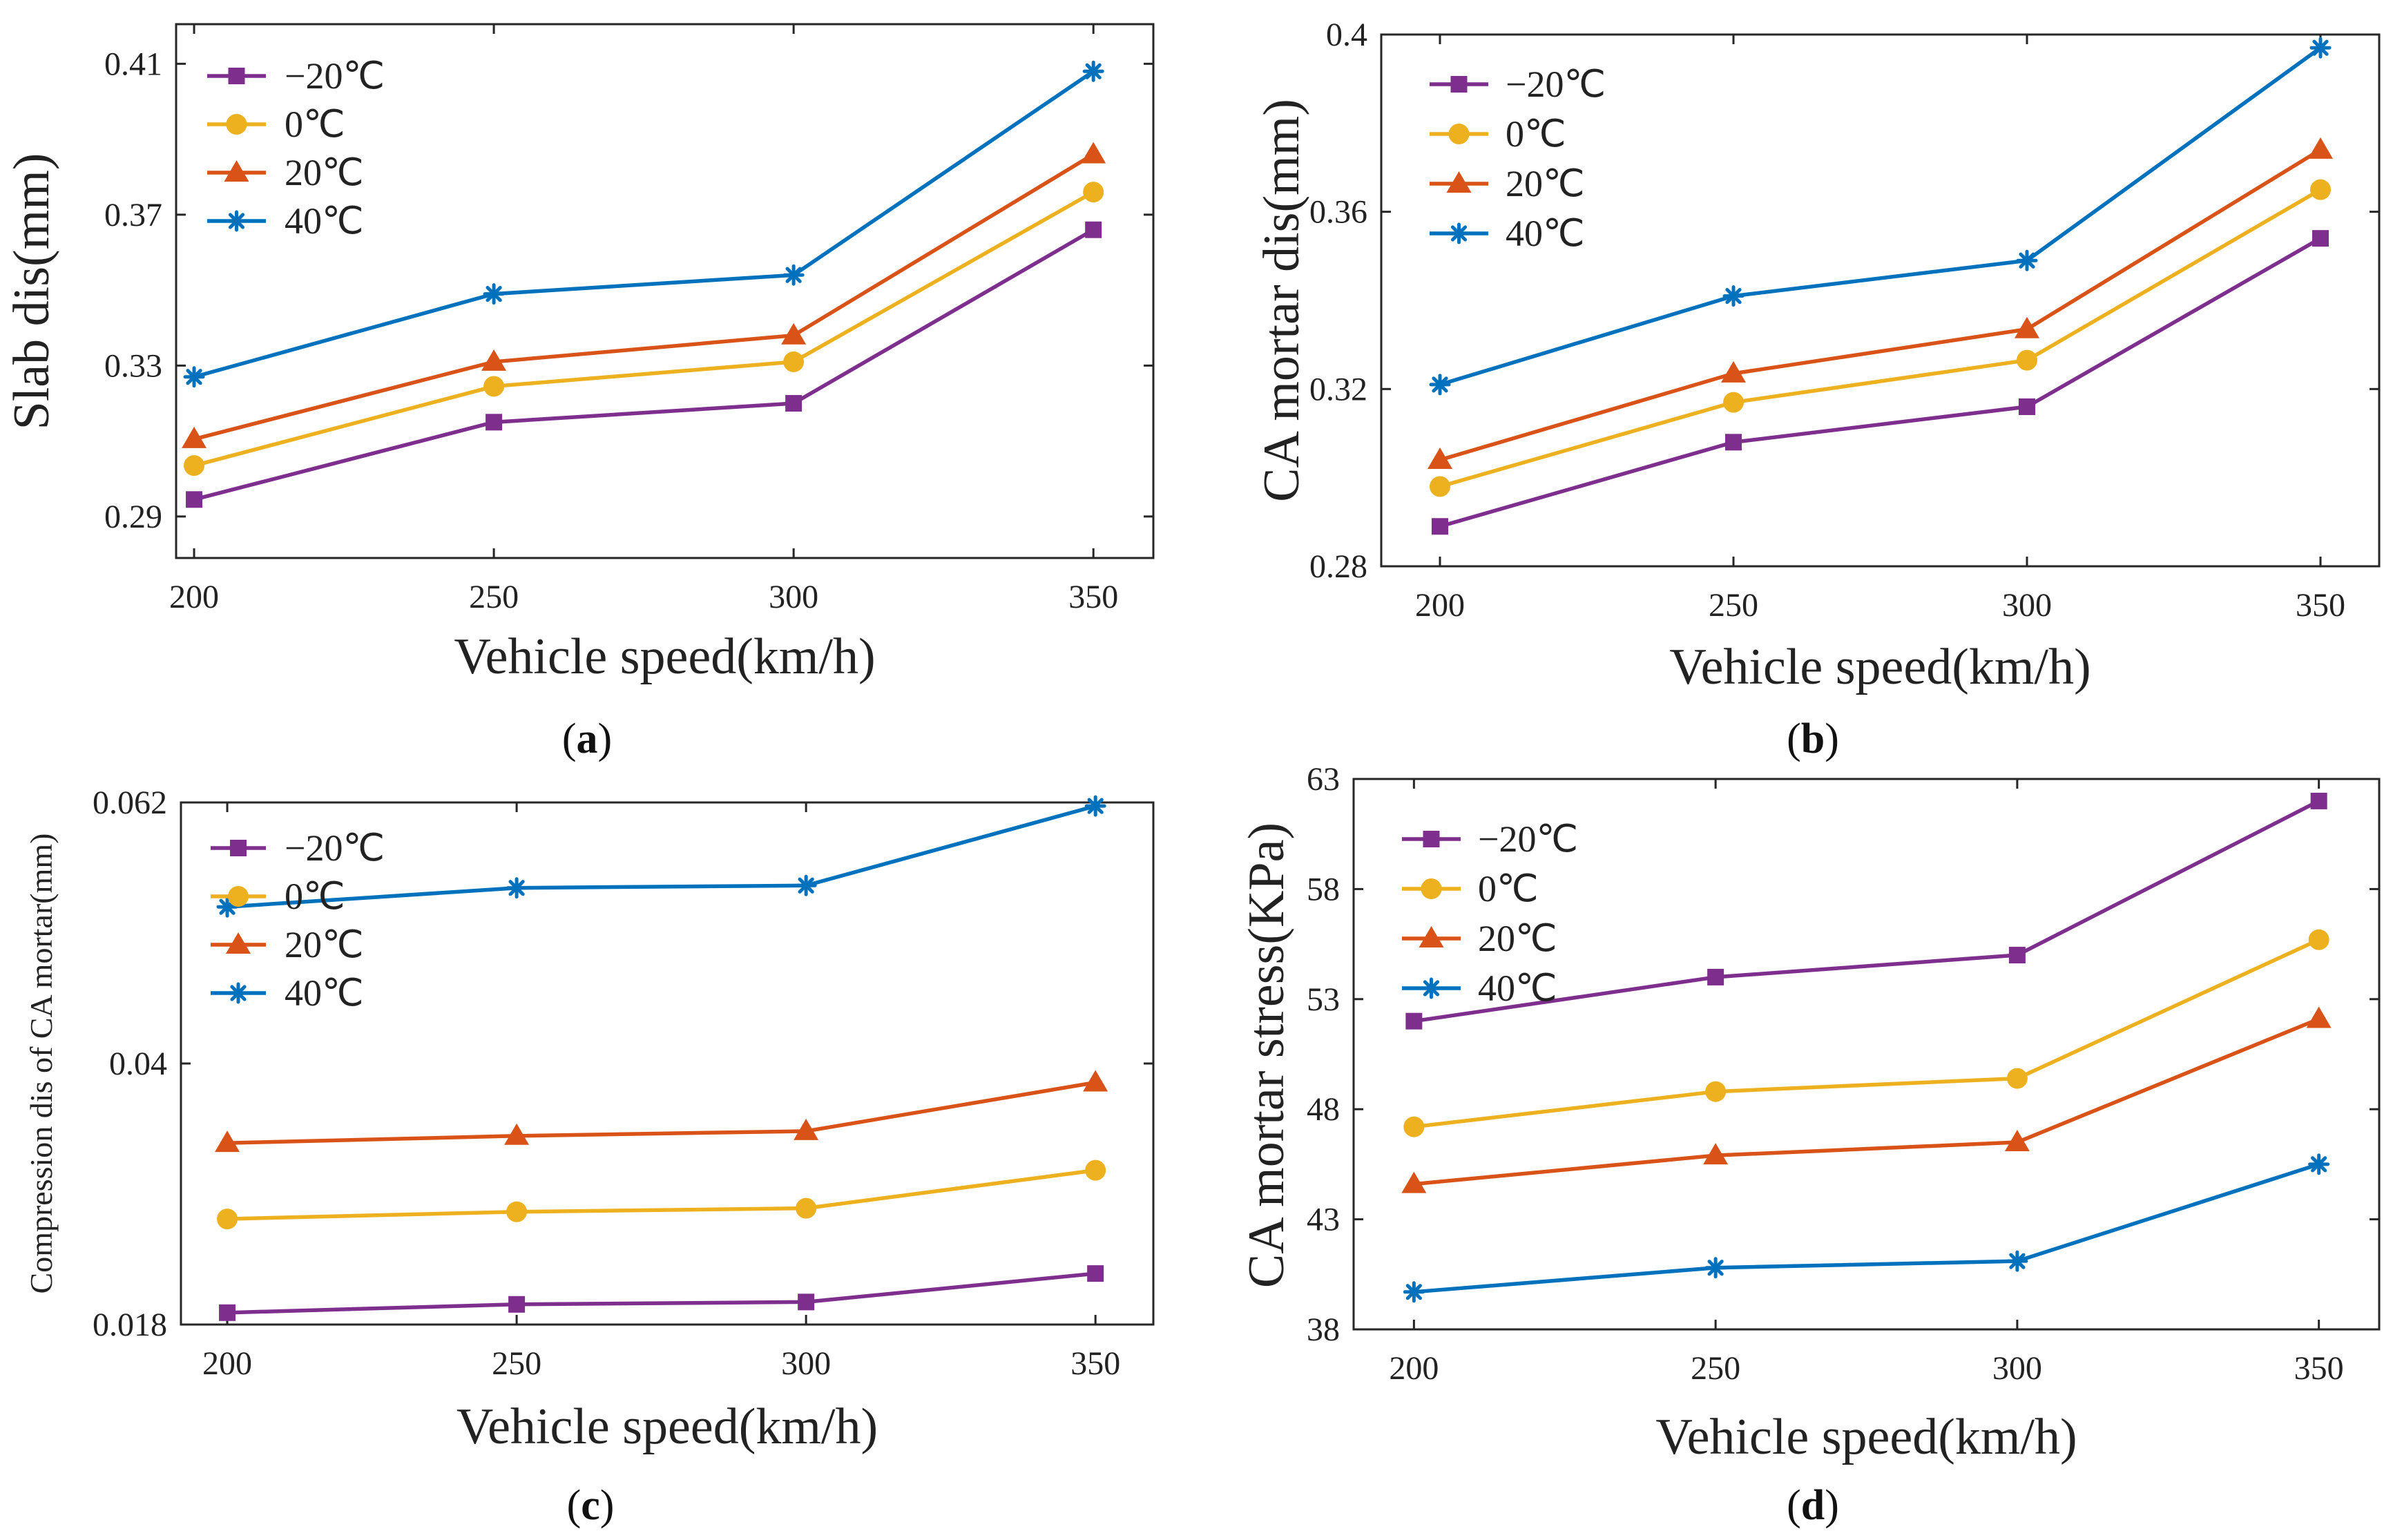 This screenshot has width=2393, height=1540. What do you see at coordinates (130, 1325) in the screenshot?
I see `y-tick-label: 0.018` at bounding box center [130, 1325].